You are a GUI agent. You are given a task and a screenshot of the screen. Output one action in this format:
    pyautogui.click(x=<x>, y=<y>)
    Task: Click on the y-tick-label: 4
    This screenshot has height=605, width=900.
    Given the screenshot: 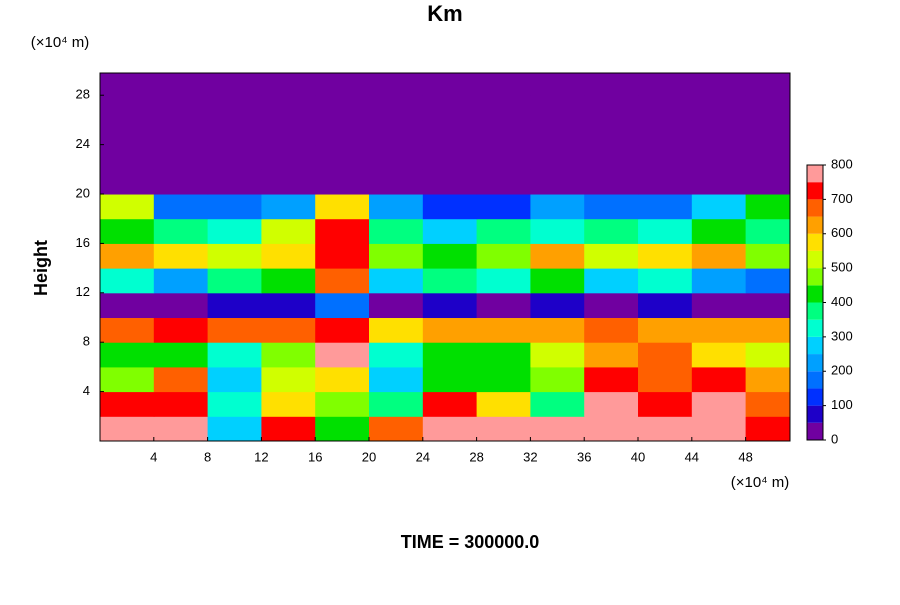 What is the action you would take?
    pyautogui.click(x=86, y=390)
    